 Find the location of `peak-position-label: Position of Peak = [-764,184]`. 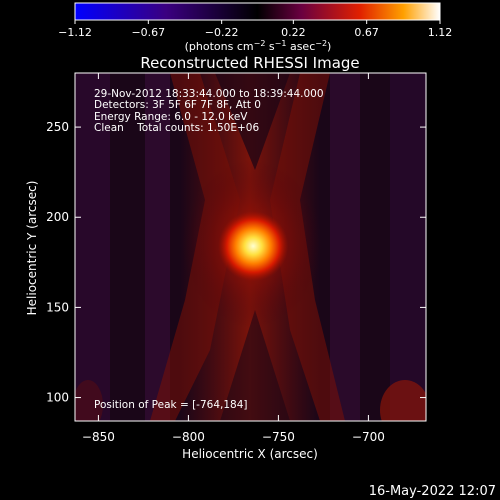

peak-position-label: Position of Peak = [-764,184] is located at coordinates (171, 405).